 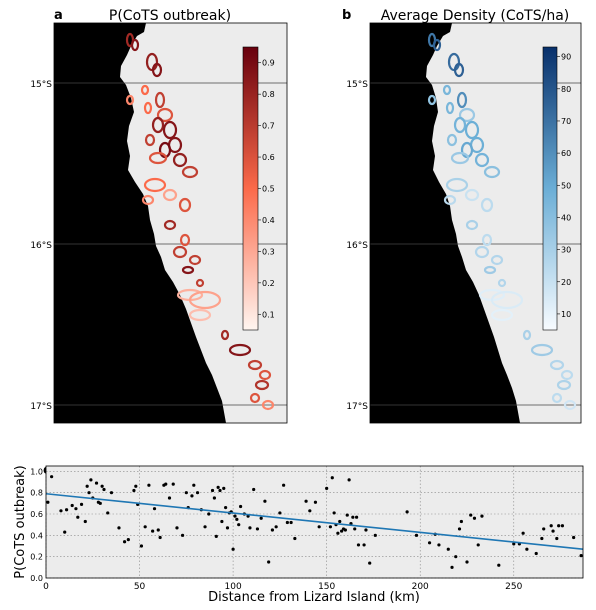 What do you see at coordinates (566, 314) in the screenshot?
I see `colorbar-tick-label: 10` at bounding box center [566, 314].